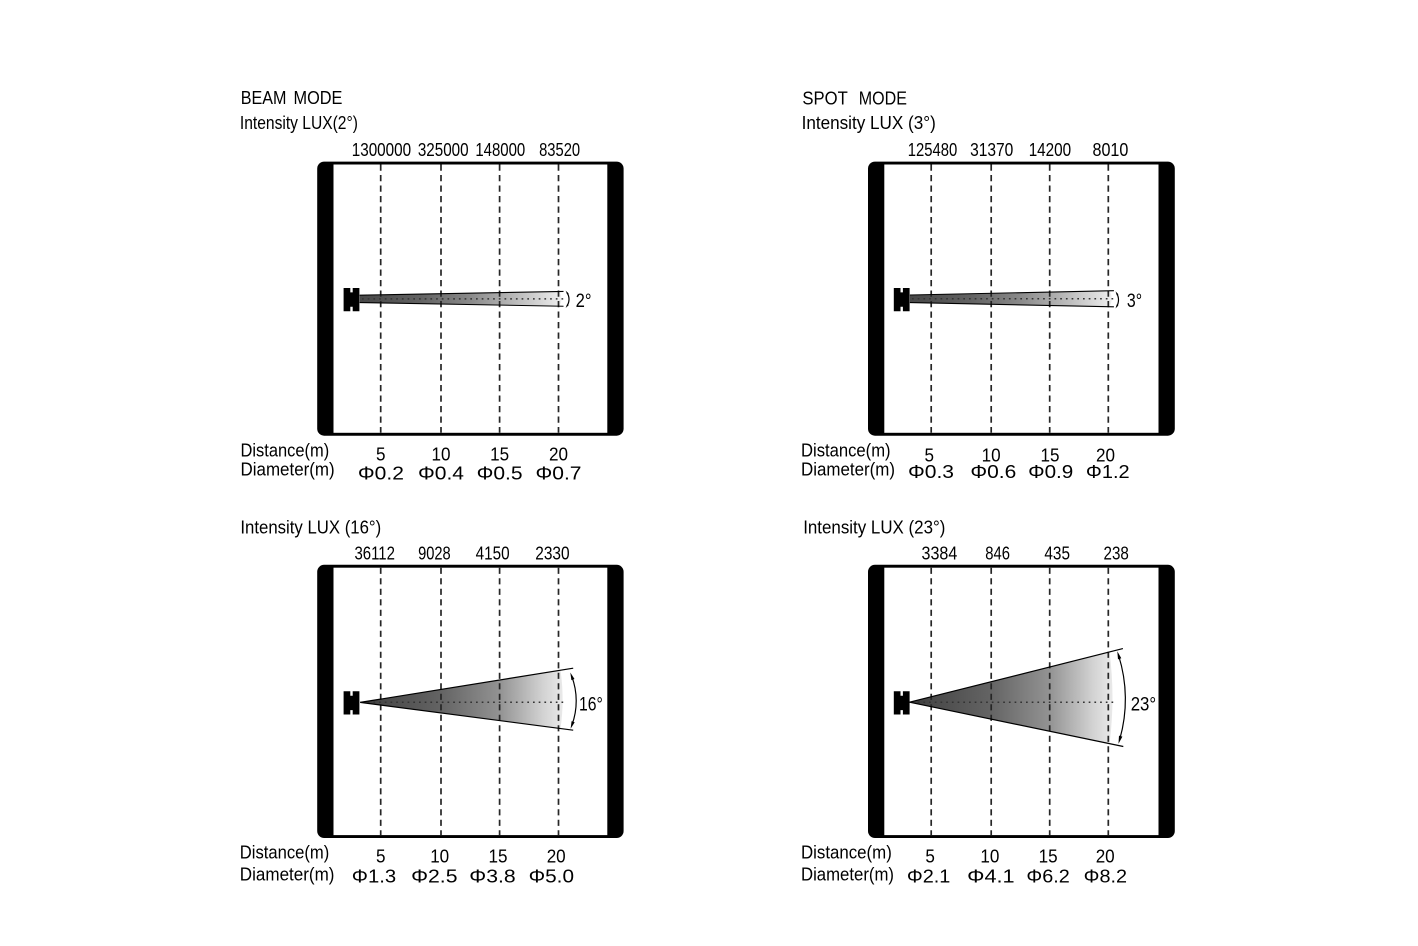 The height and width of the screenshot is (946, 1418). Describe the element at coordinates (991, 150) in the screenshot. I see `svg-text: 31370` at that location.